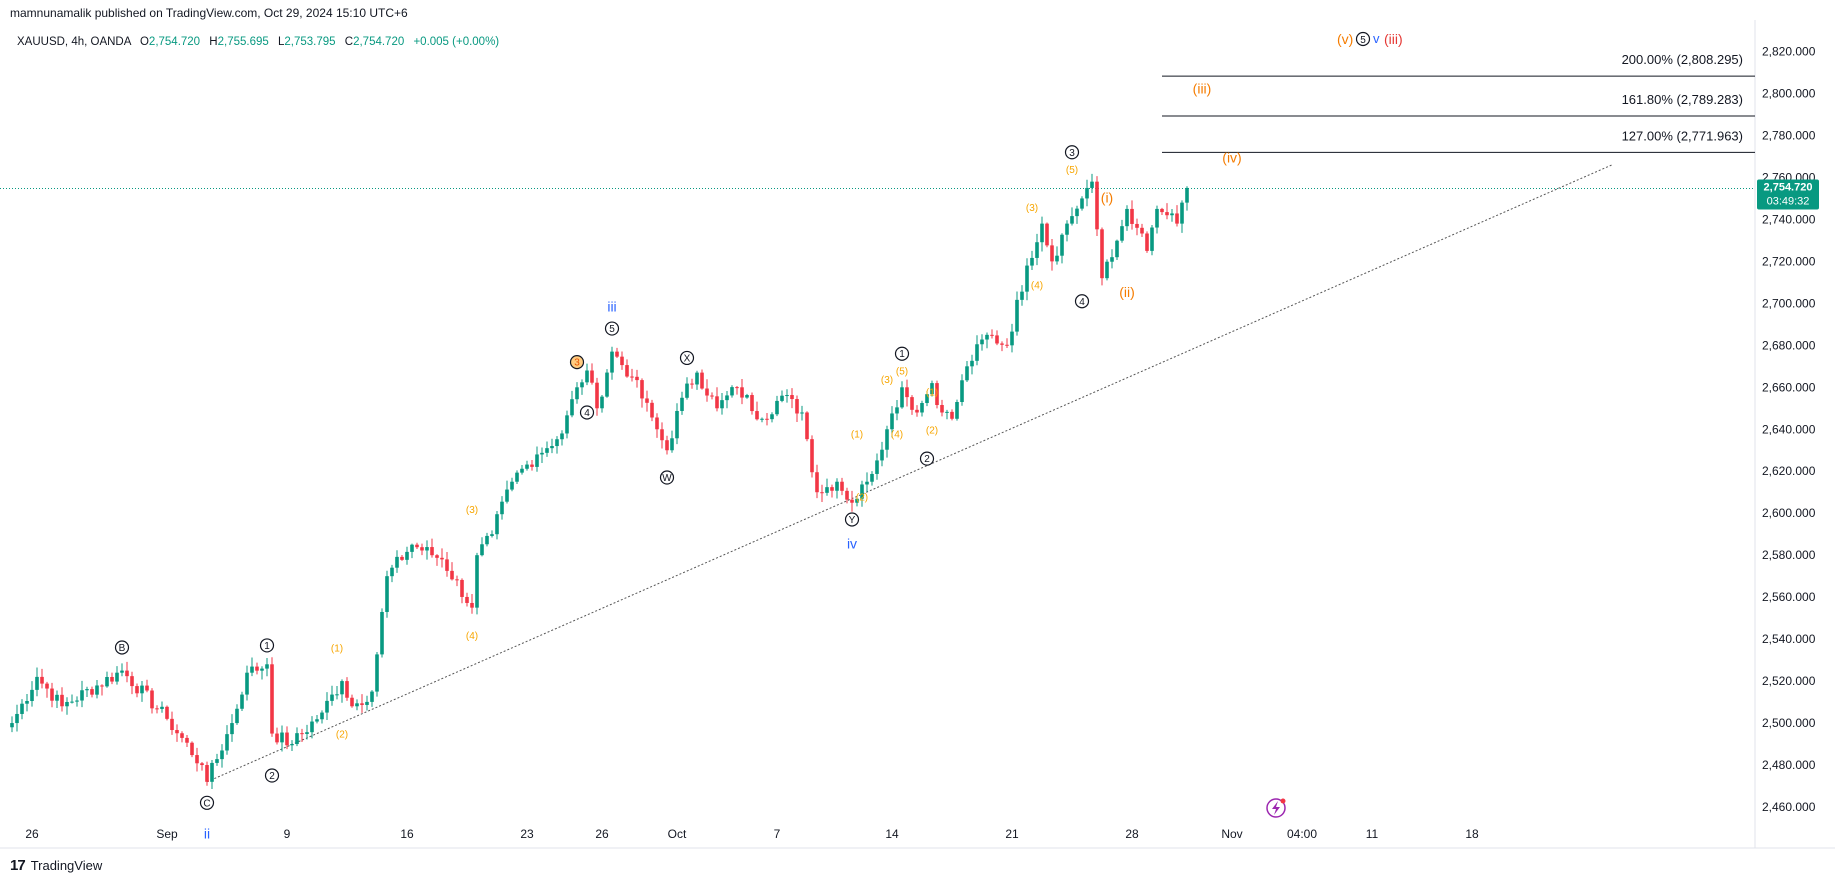  I want to click on wave-label: 3, so click(1072, 153).